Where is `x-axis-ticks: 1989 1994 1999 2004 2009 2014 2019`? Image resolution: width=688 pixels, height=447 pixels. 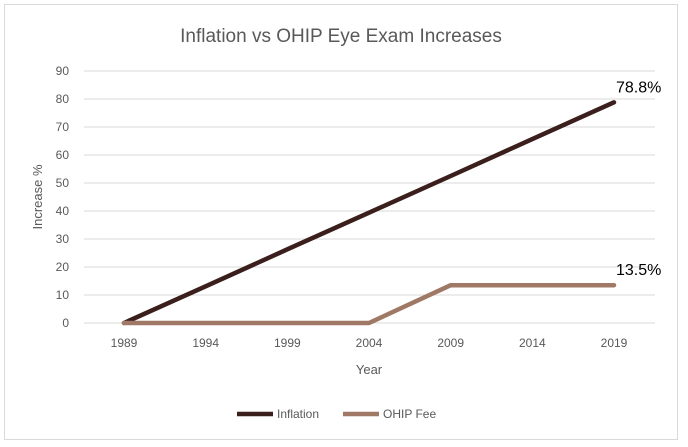
x-axis-ticks: 1989 1994 1999 2004 2009 2014 2019 is located at coordinates (369, 343).